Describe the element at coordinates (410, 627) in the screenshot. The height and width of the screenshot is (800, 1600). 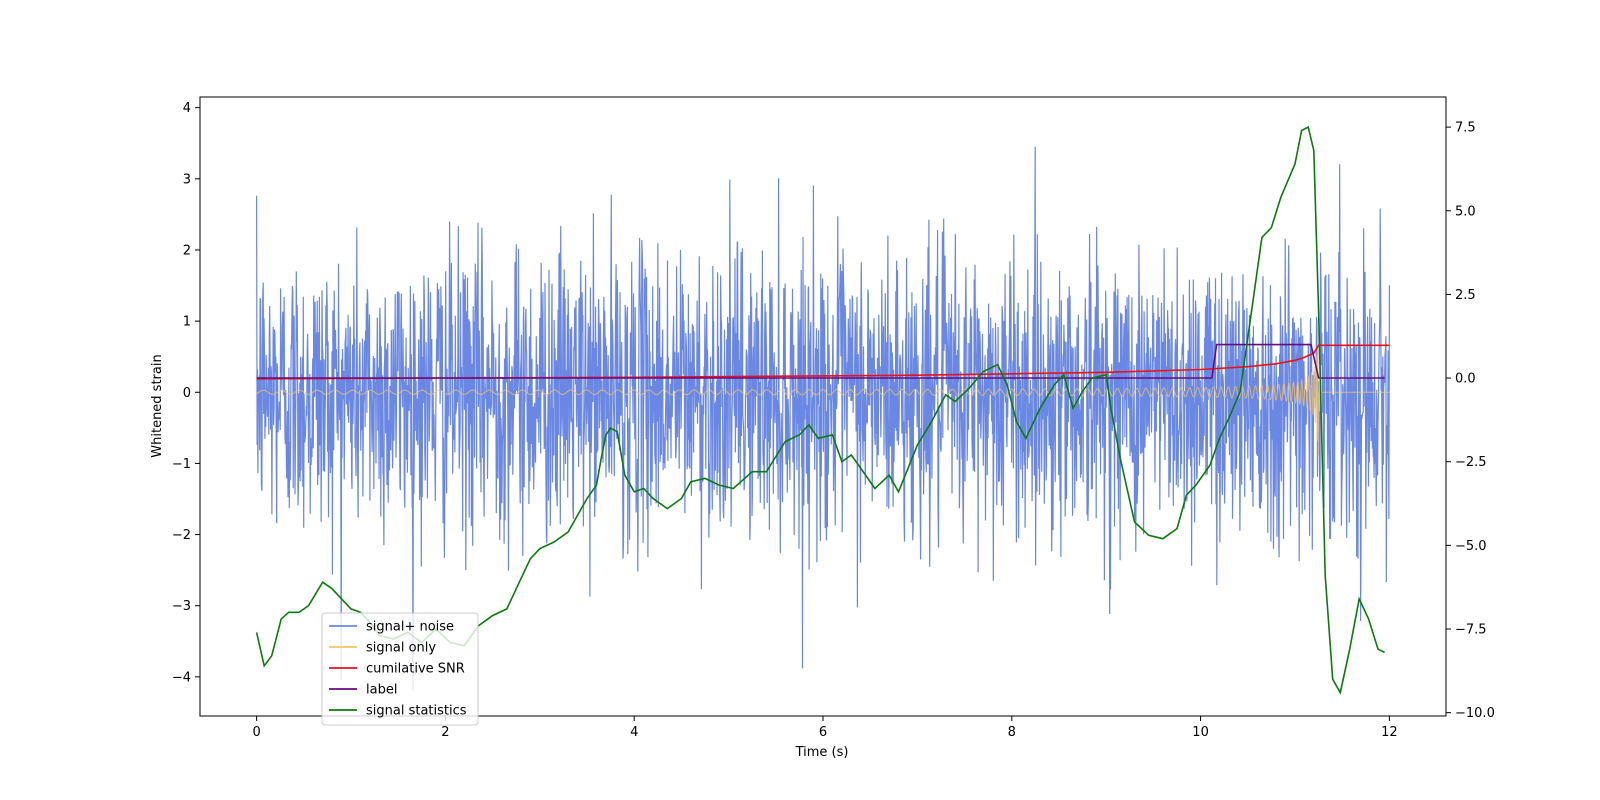
I see `legend-label: signal+ noise` at that location.